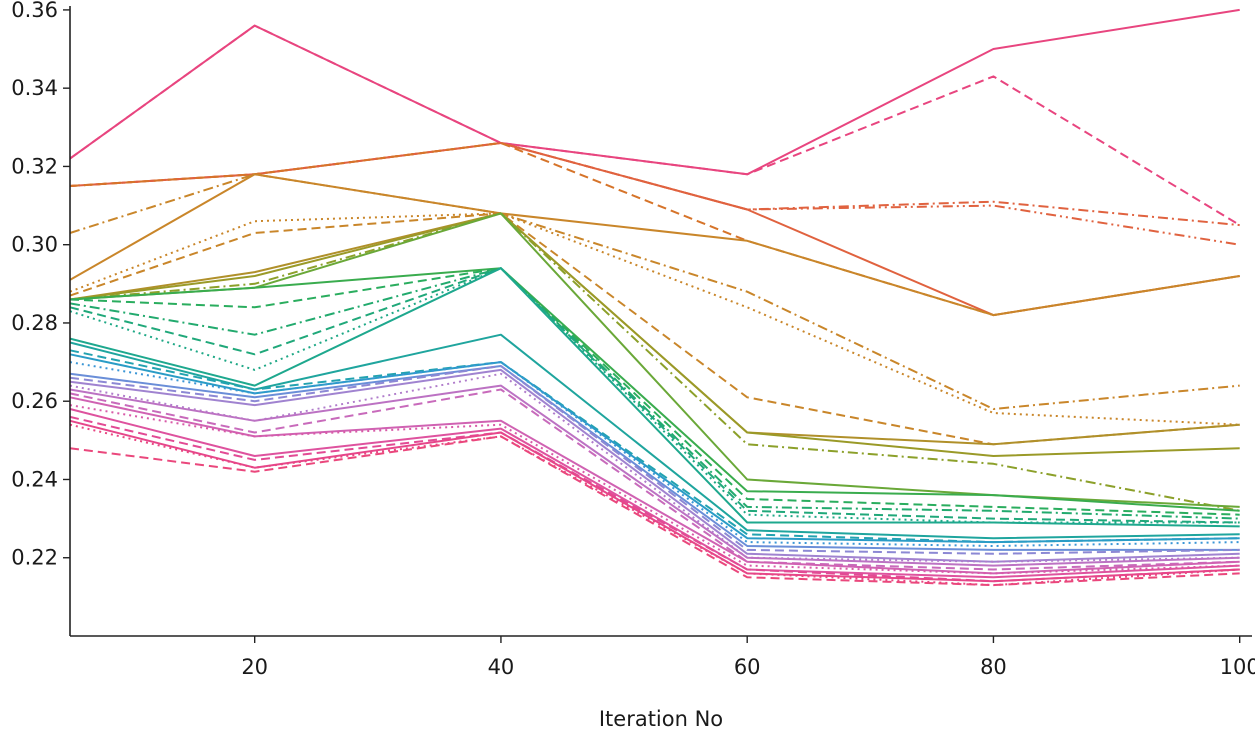  What do you see at coordinates (254, 667) in the screenshot?
I see `x-tick-label: 20` at bounding box center [254, 667].